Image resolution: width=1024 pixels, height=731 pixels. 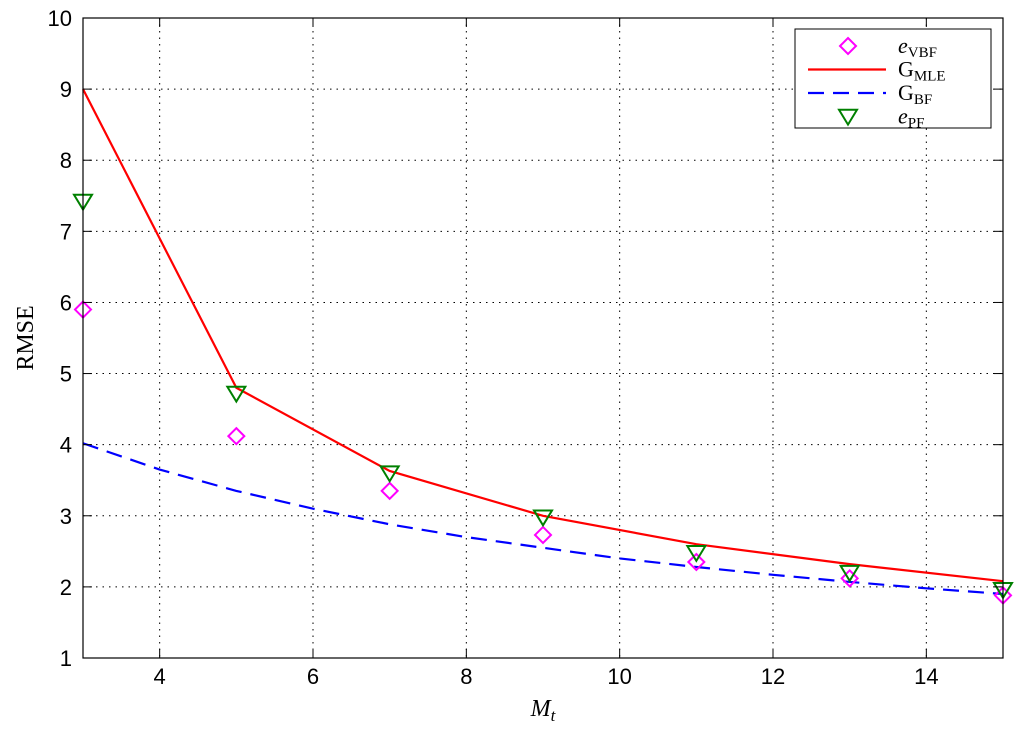 I want to click on y-axis-label: RMSE, so click(x=26, y=337).